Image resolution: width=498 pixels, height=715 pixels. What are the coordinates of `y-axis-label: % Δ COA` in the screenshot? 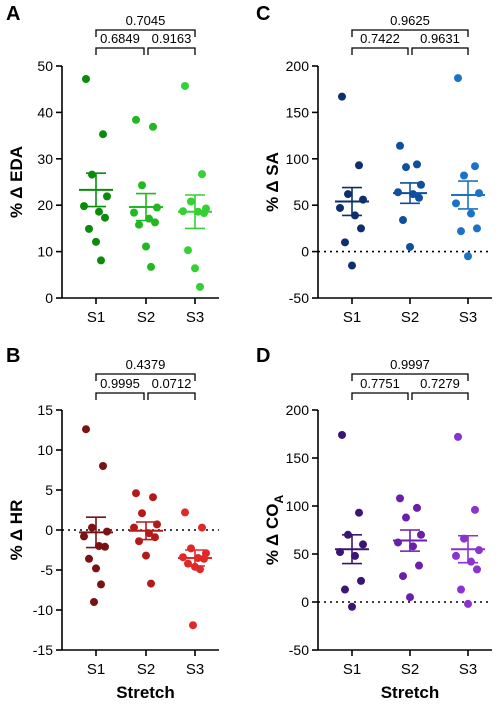 It's located at (274, 530).